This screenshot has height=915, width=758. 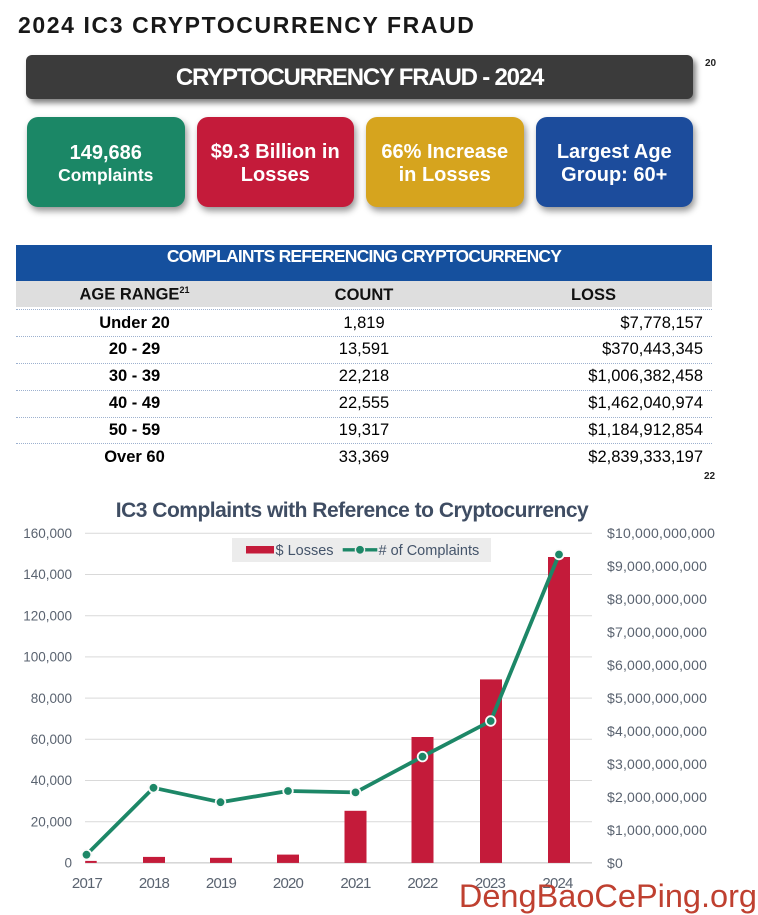 What do you see at coordinates (657, 599) in the screenshot?
I see `svg-text: $8,000,000,000` at bounding box center [657, 599].